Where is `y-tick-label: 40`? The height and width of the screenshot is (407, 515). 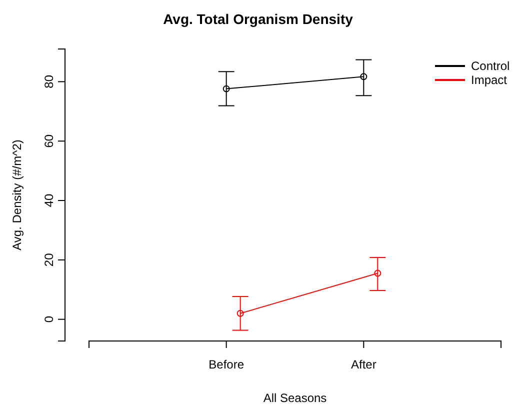
y-tick-label: 40 is located at coordinates (49, 201).